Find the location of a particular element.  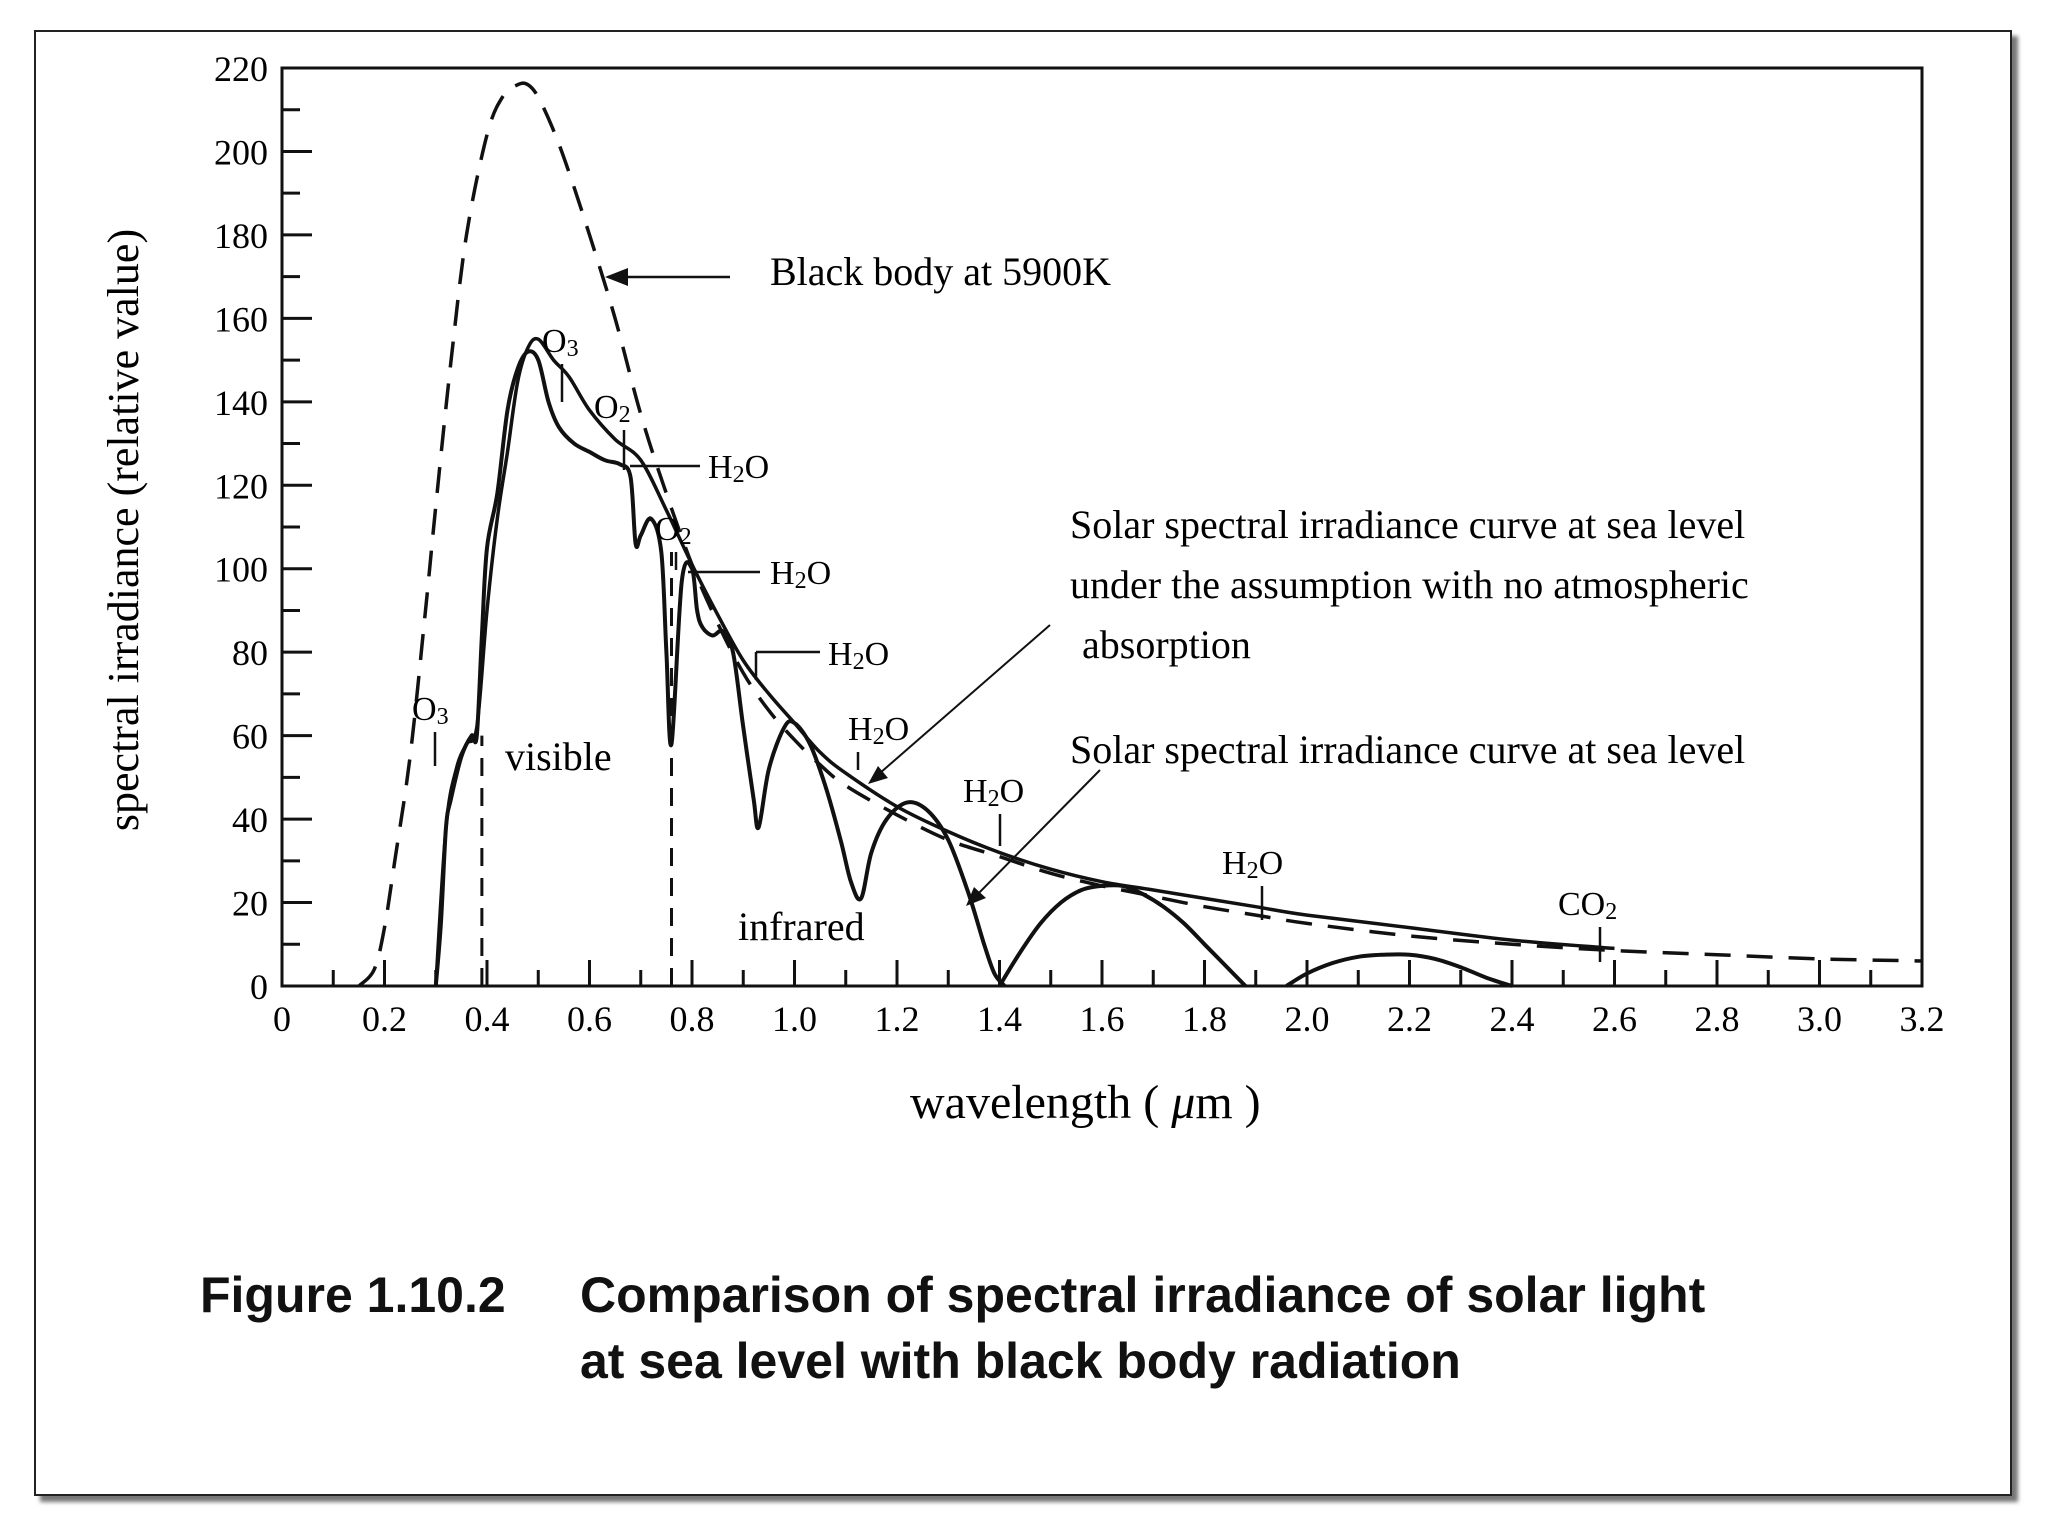

caption-line2: at sea level with black body radiation is located at coordinates (1020, 1361).